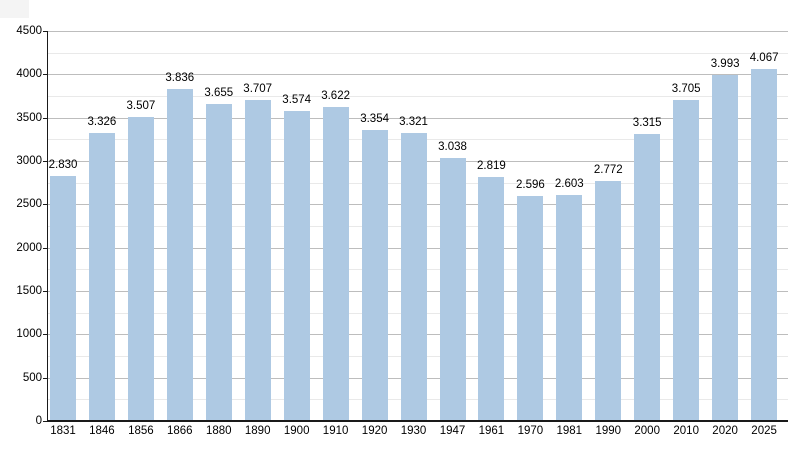 This screenshot has height=450, width=800. Describe the element at coordinates (647, 277) in the screenshot. I see `bar-2000` at that location.